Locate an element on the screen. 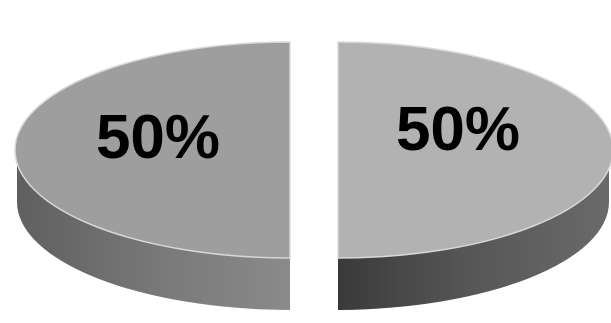  slice-right-label: 50% is located at coordinates (458, 129).